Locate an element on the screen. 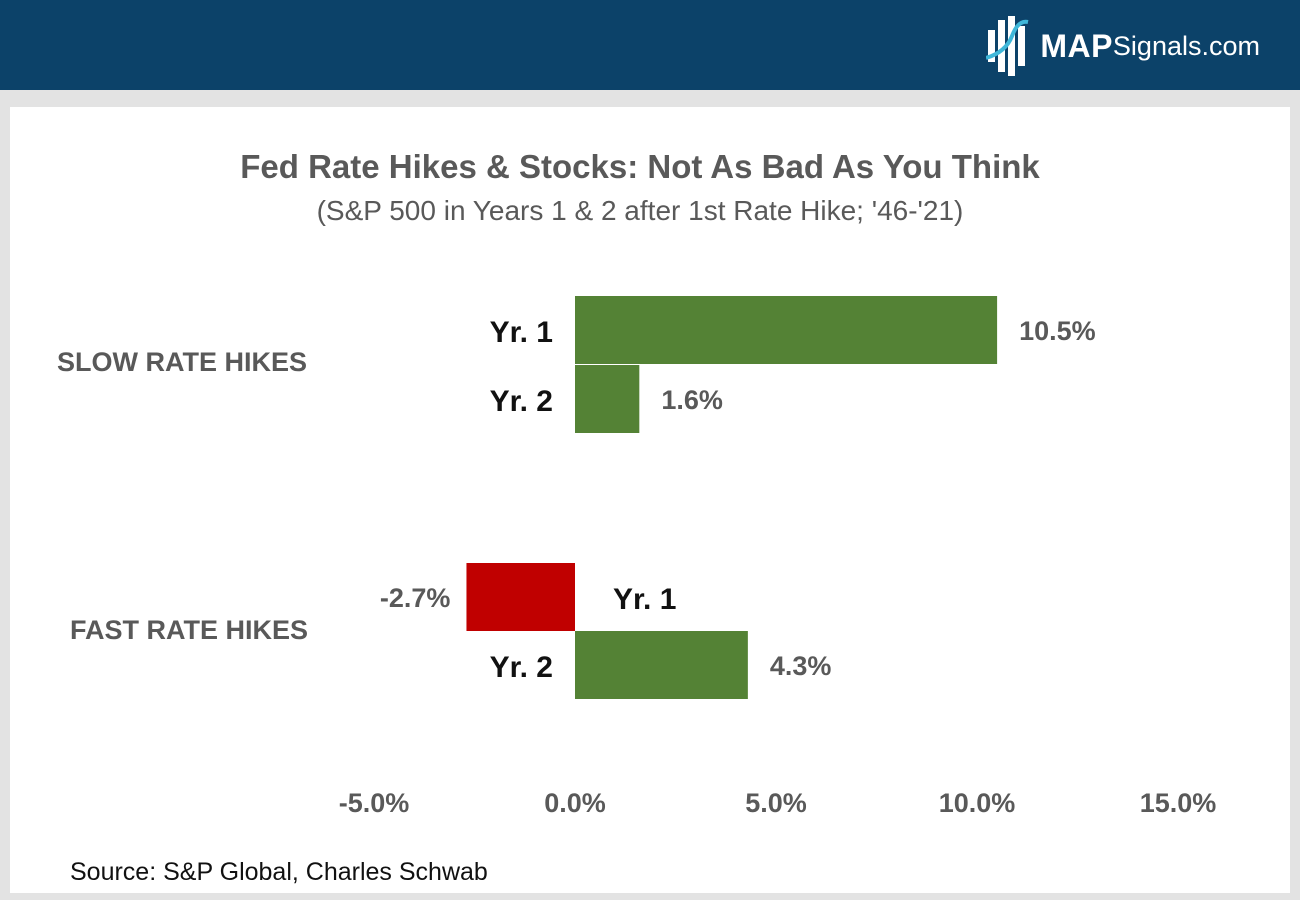  bar-fast-yr2 is located at coordinates (661, 665).